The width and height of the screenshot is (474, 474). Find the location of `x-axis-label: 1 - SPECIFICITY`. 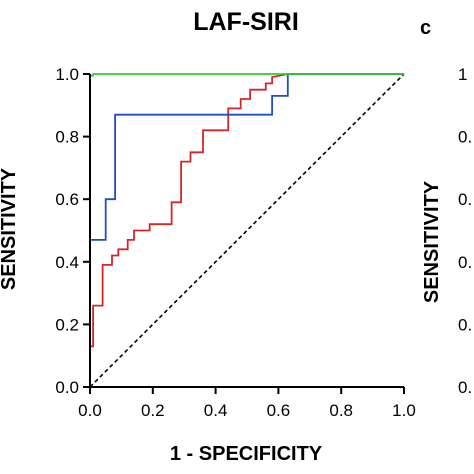

x-axis-label: 1 - SPECIFICITY is located at coordinates (246, 454).